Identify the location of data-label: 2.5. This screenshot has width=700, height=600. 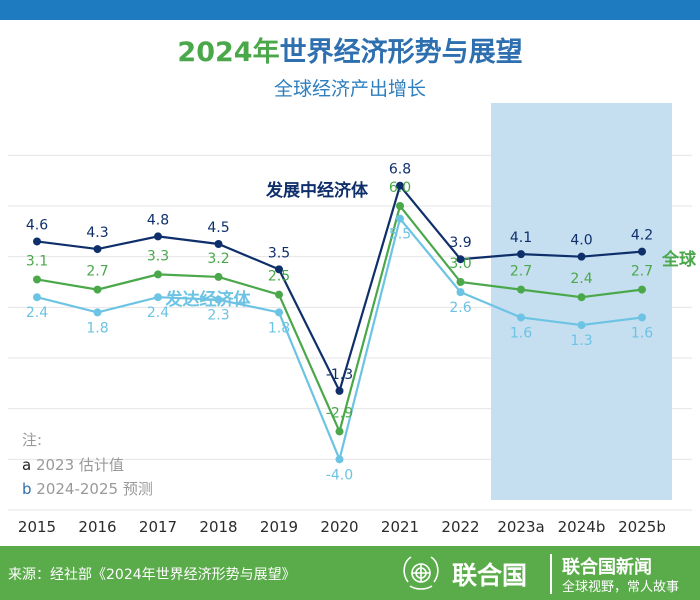
(279, 277).